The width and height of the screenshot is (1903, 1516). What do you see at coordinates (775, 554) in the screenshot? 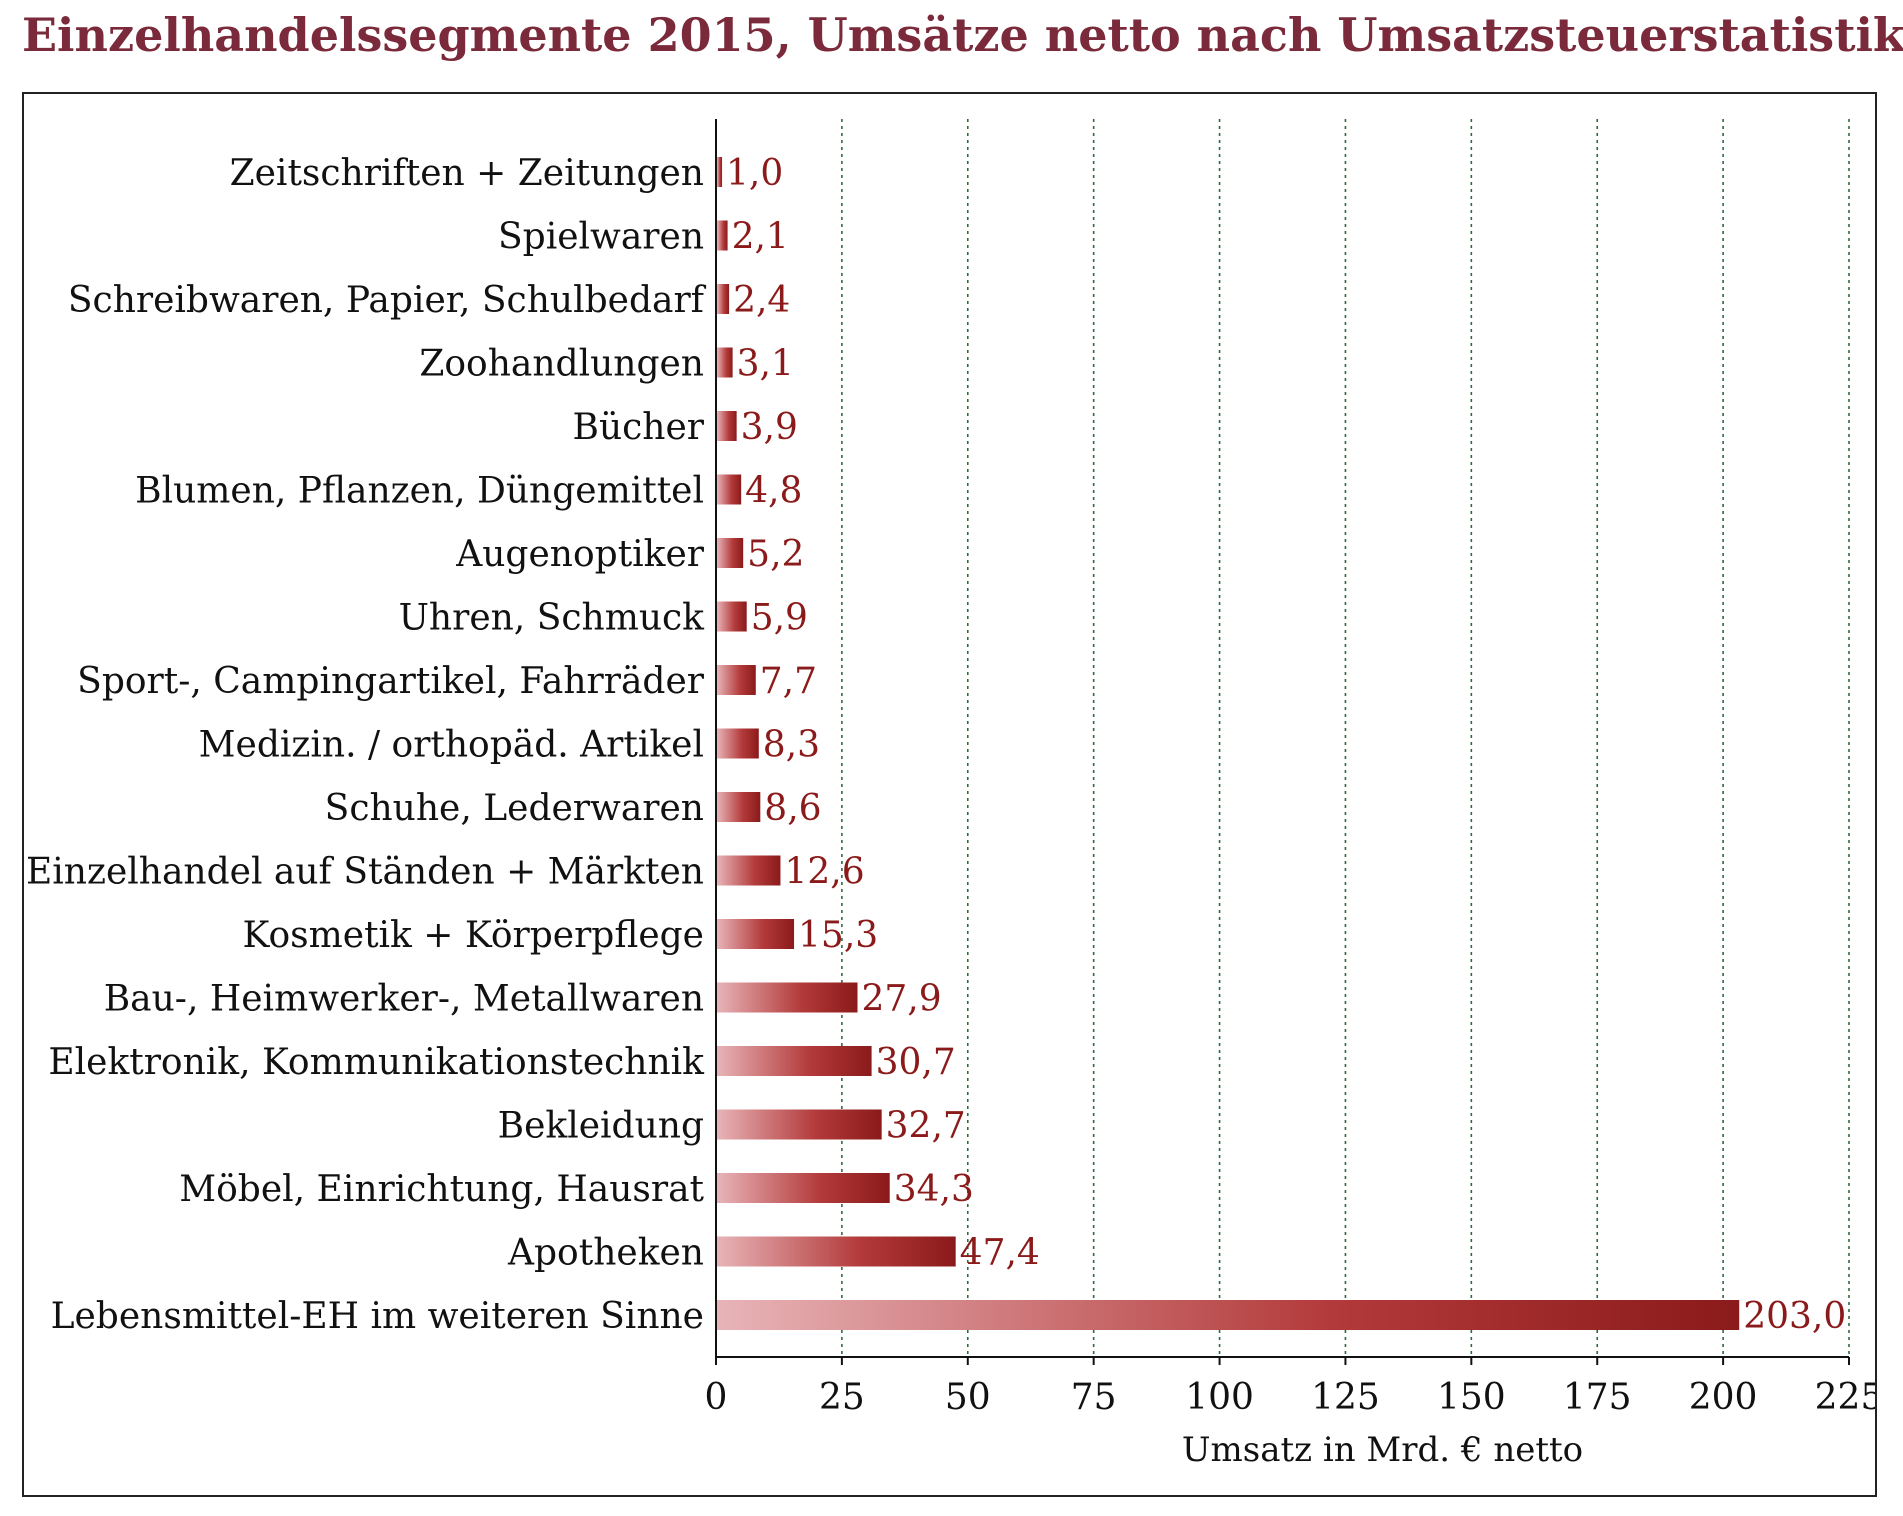
I see `value-label: 5,2` at bounding box center [775, 554].